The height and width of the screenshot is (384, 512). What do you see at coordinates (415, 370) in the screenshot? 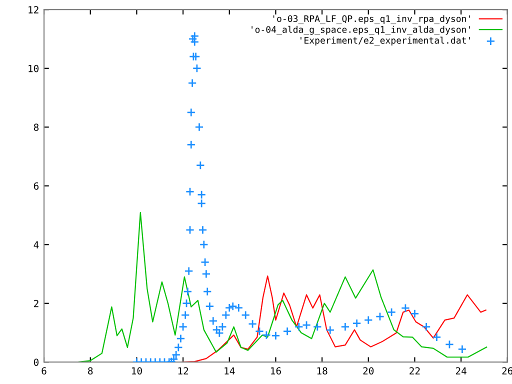
I see `x-tick-label: 22` at bounding box center [415, 370].